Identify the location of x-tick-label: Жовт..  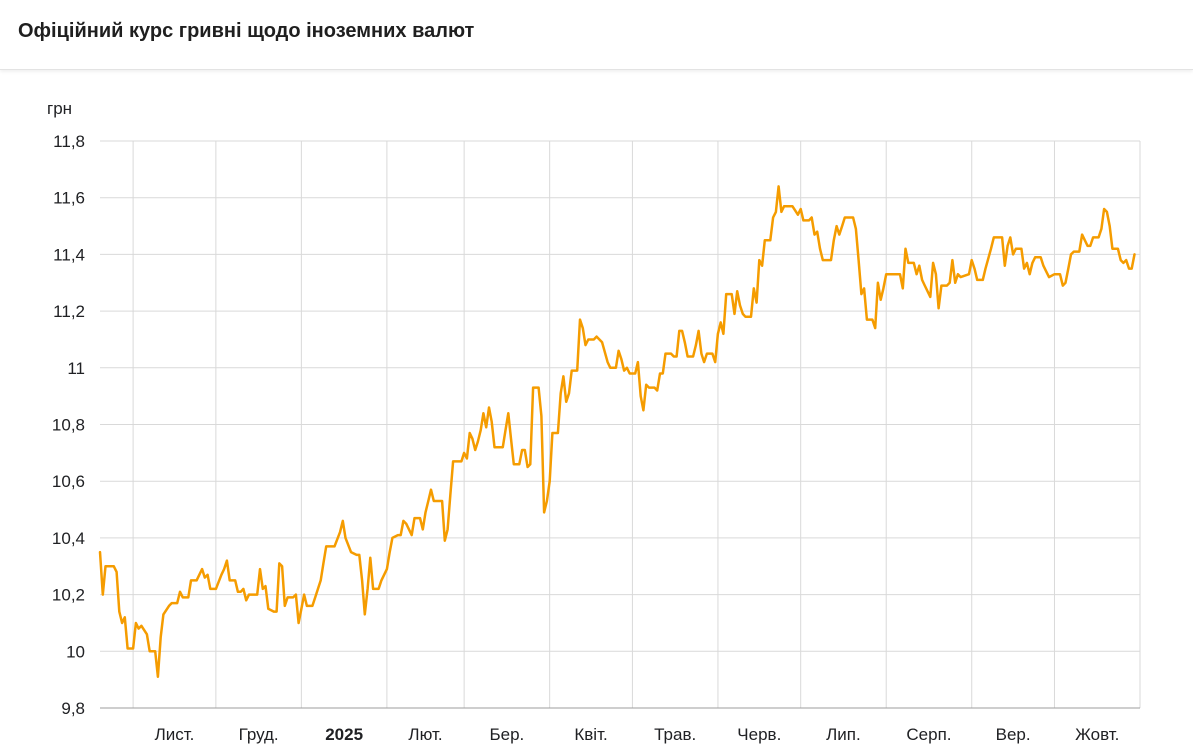
(1097, 734).